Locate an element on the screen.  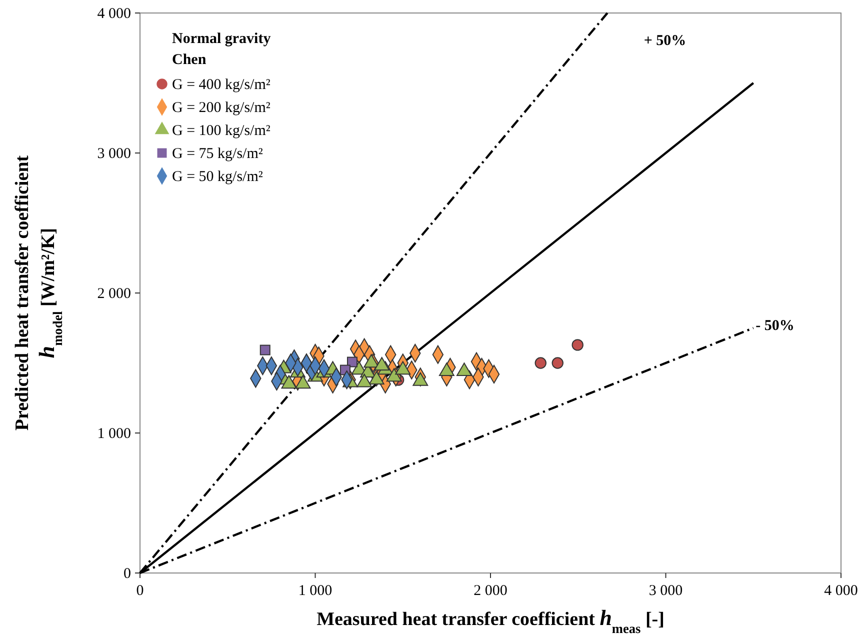
y-tick-label: 4 000 is located at coordinates (114, 14).